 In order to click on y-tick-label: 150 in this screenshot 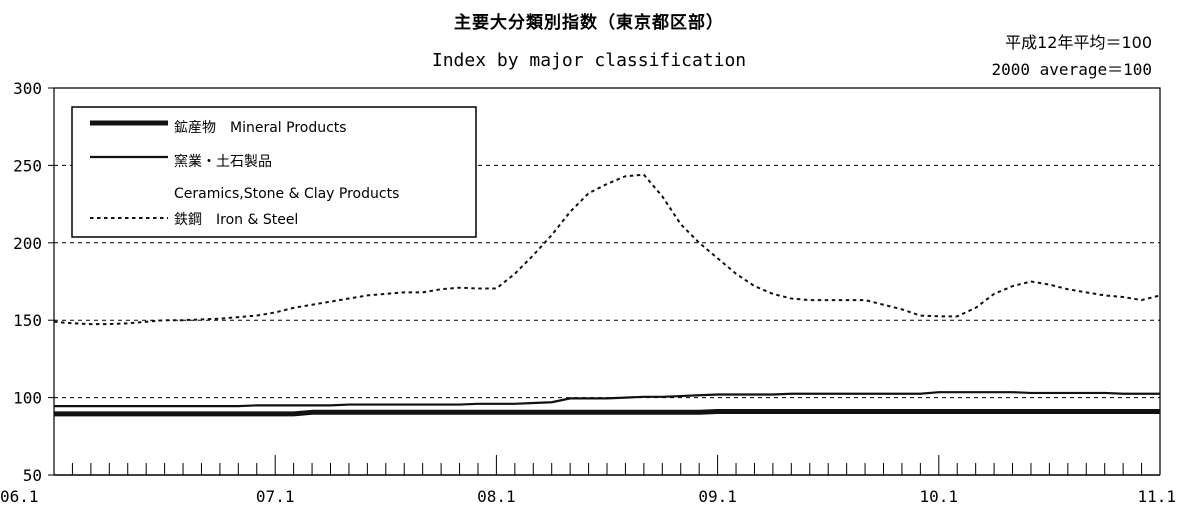, I will do `click(27, 320)`.